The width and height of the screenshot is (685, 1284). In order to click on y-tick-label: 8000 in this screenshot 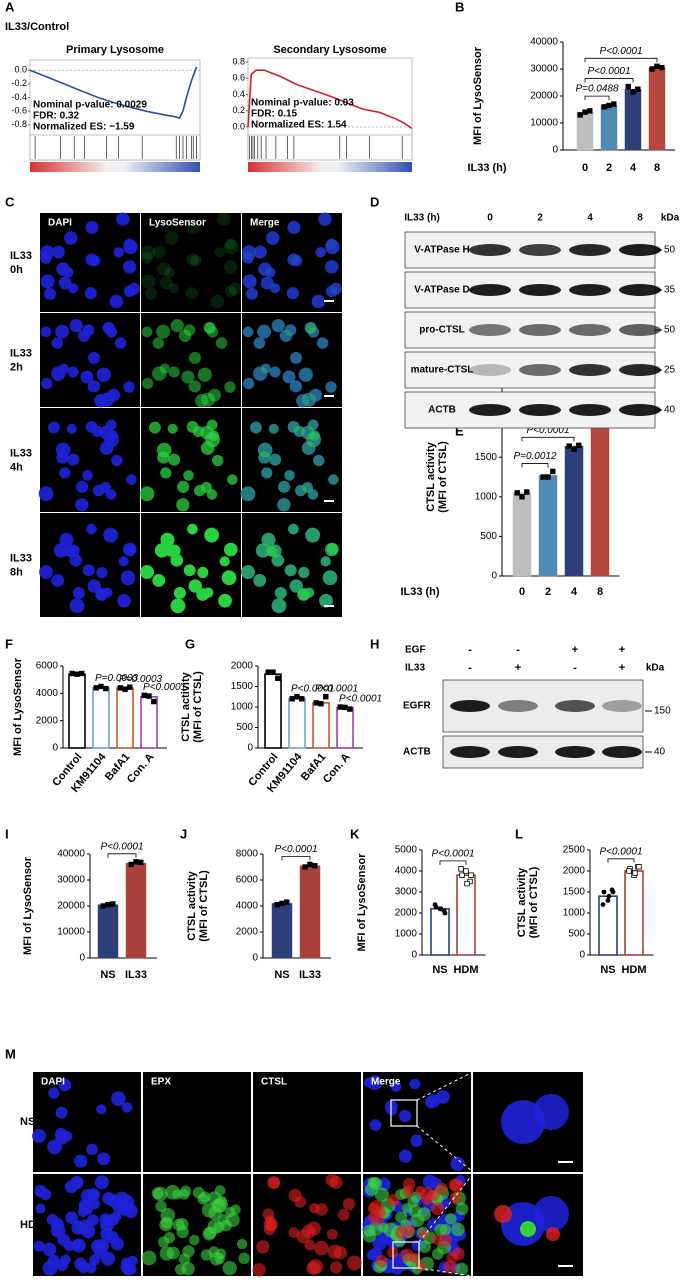, I will do `click(247, 854)`.